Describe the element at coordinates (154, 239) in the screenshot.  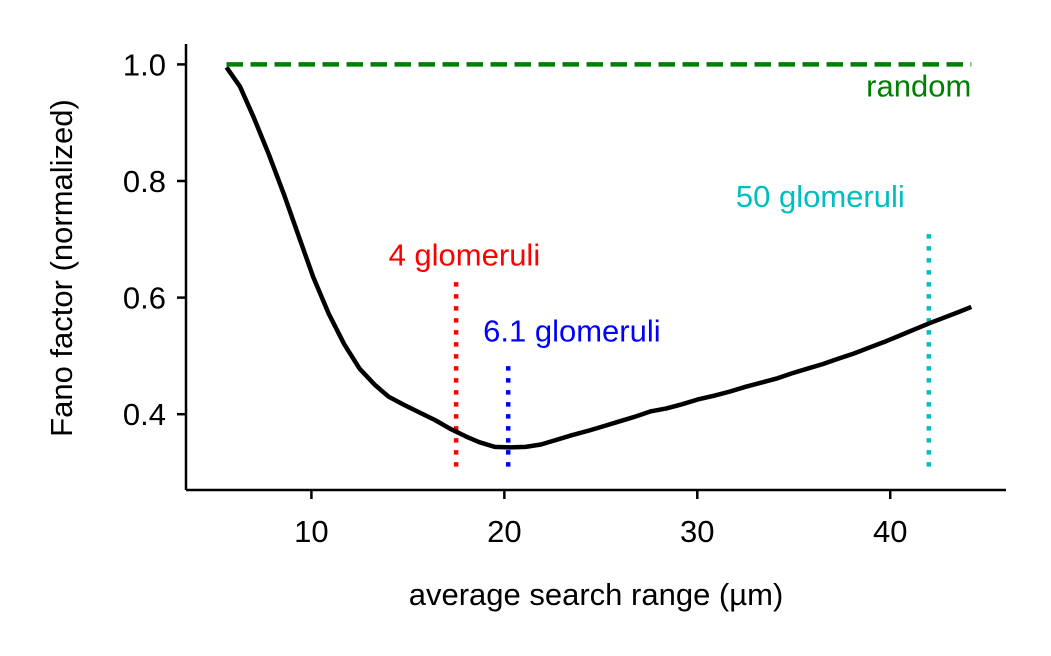
I see `y-ticks: 0.4 0.6 0.8 1.0` at that location.